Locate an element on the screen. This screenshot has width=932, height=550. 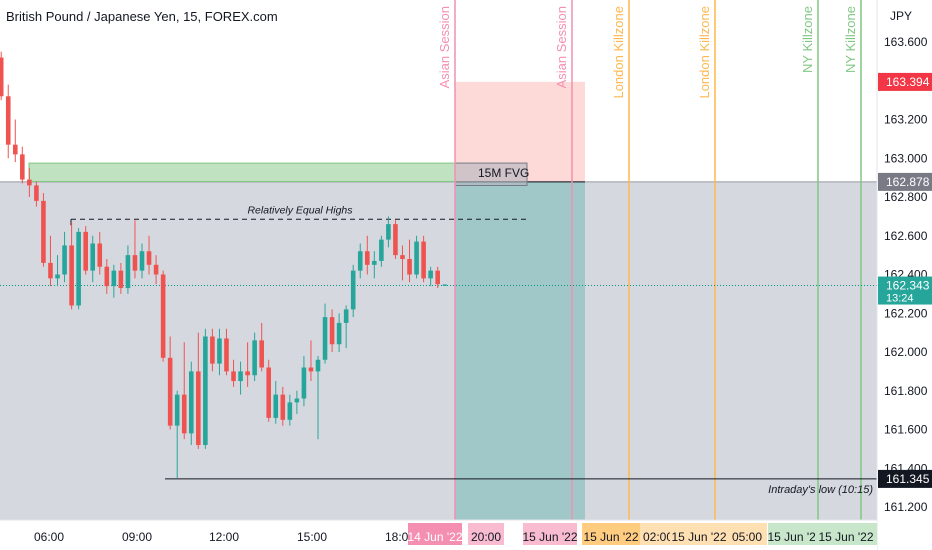
fvg-box is located at coordinates (242, 172).